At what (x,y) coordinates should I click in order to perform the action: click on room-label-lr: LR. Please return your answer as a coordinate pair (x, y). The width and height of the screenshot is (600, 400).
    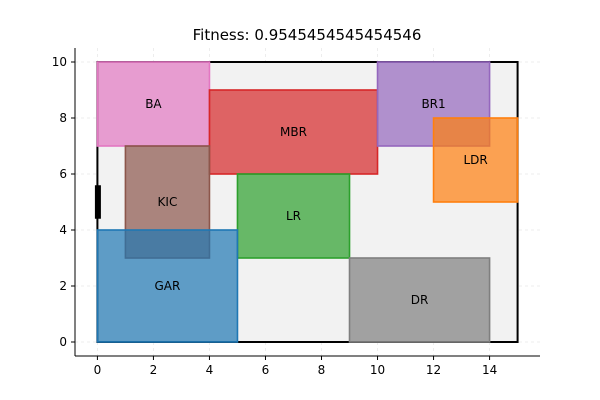
    Looking at the image, I should click on (293, 216).